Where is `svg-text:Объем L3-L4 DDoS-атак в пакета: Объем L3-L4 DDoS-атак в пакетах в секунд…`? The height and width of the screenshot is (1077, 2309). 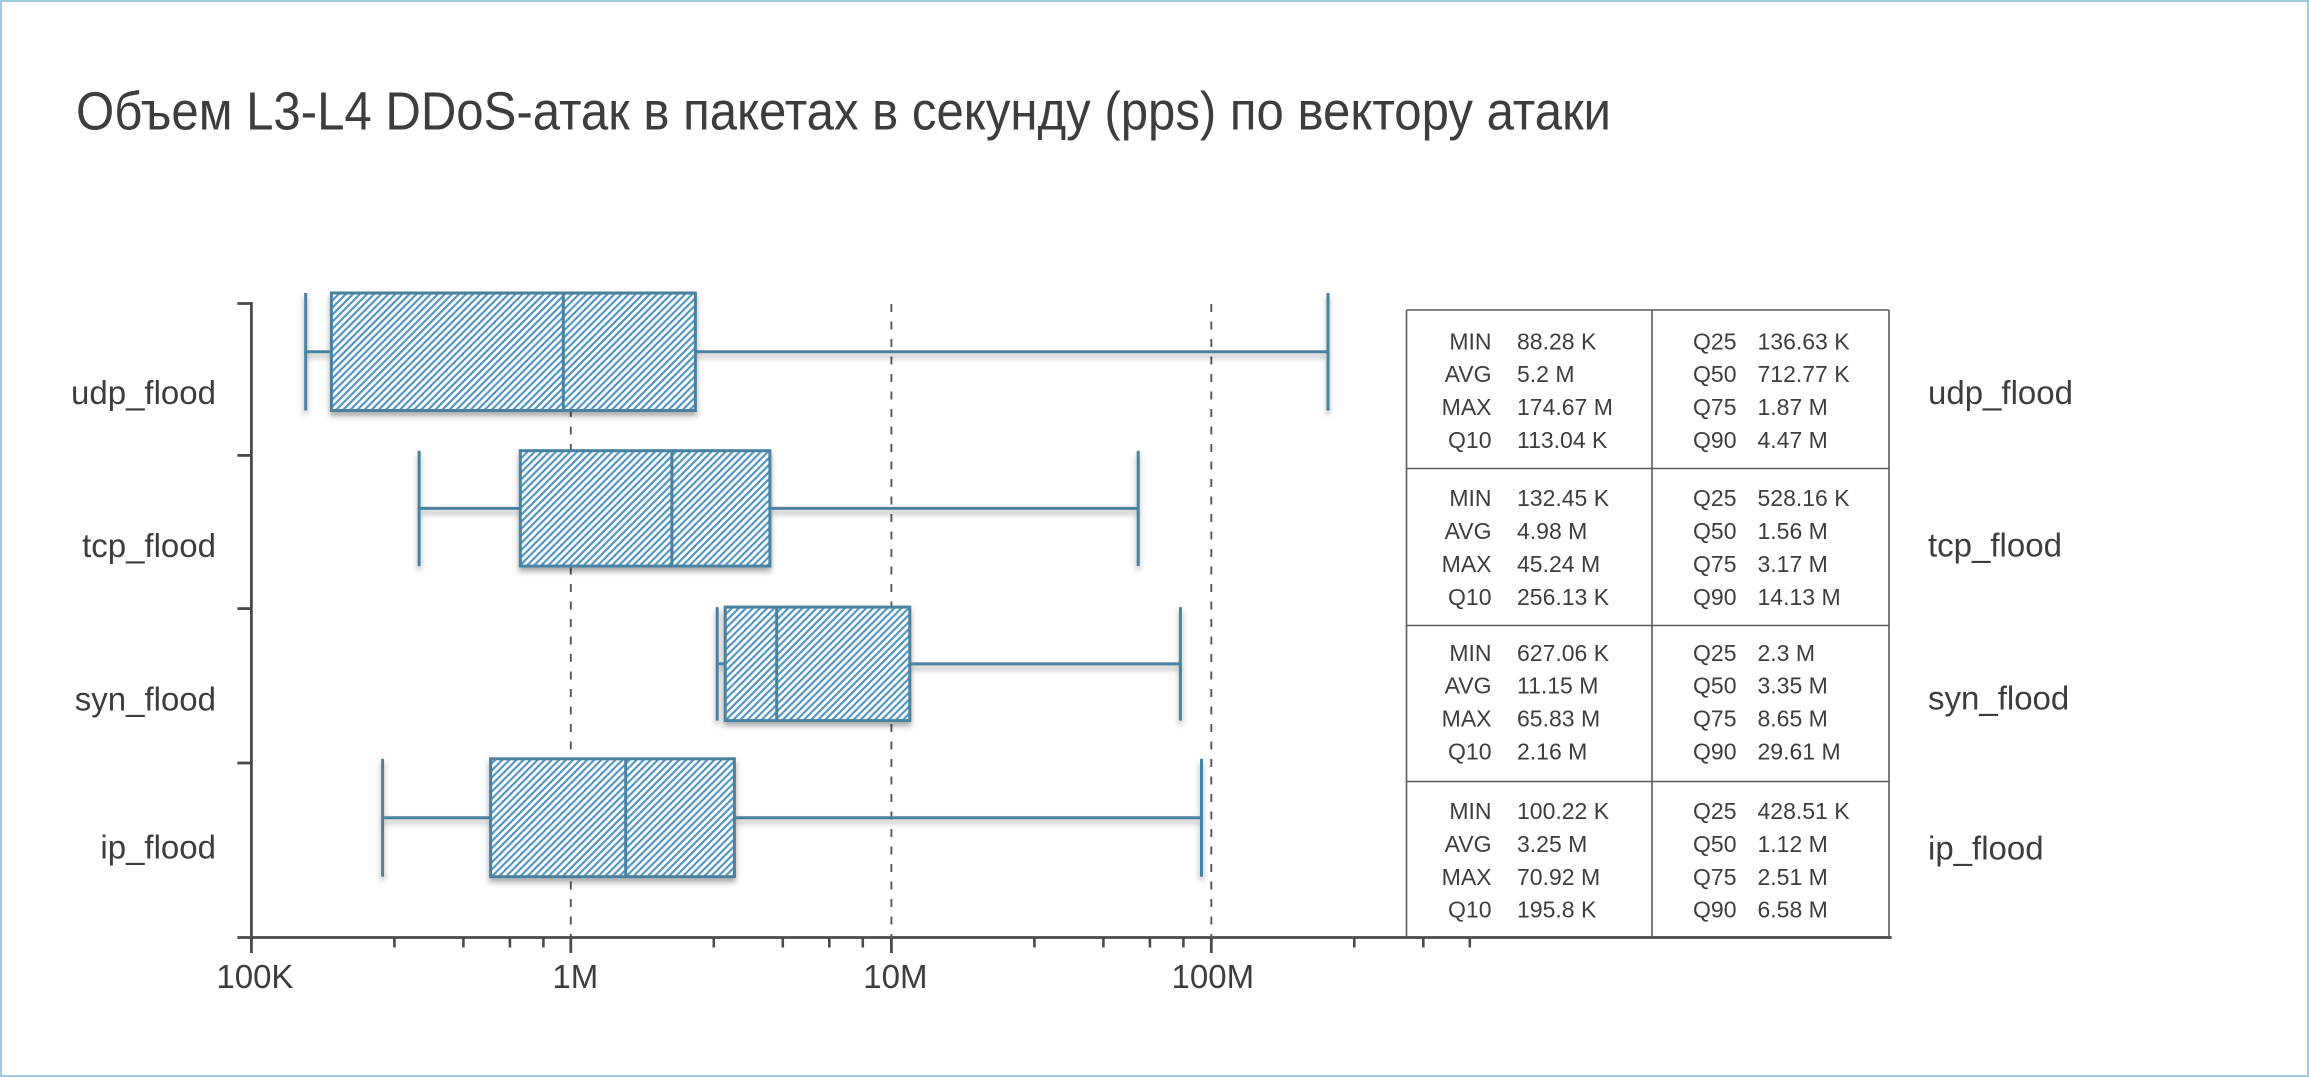
svg-text:Объем L3-L4 DDoS-атак в пакета: Объем L3-L4 DDoS-атак в пакетах в секунд… is located at coordinates (843, 112).